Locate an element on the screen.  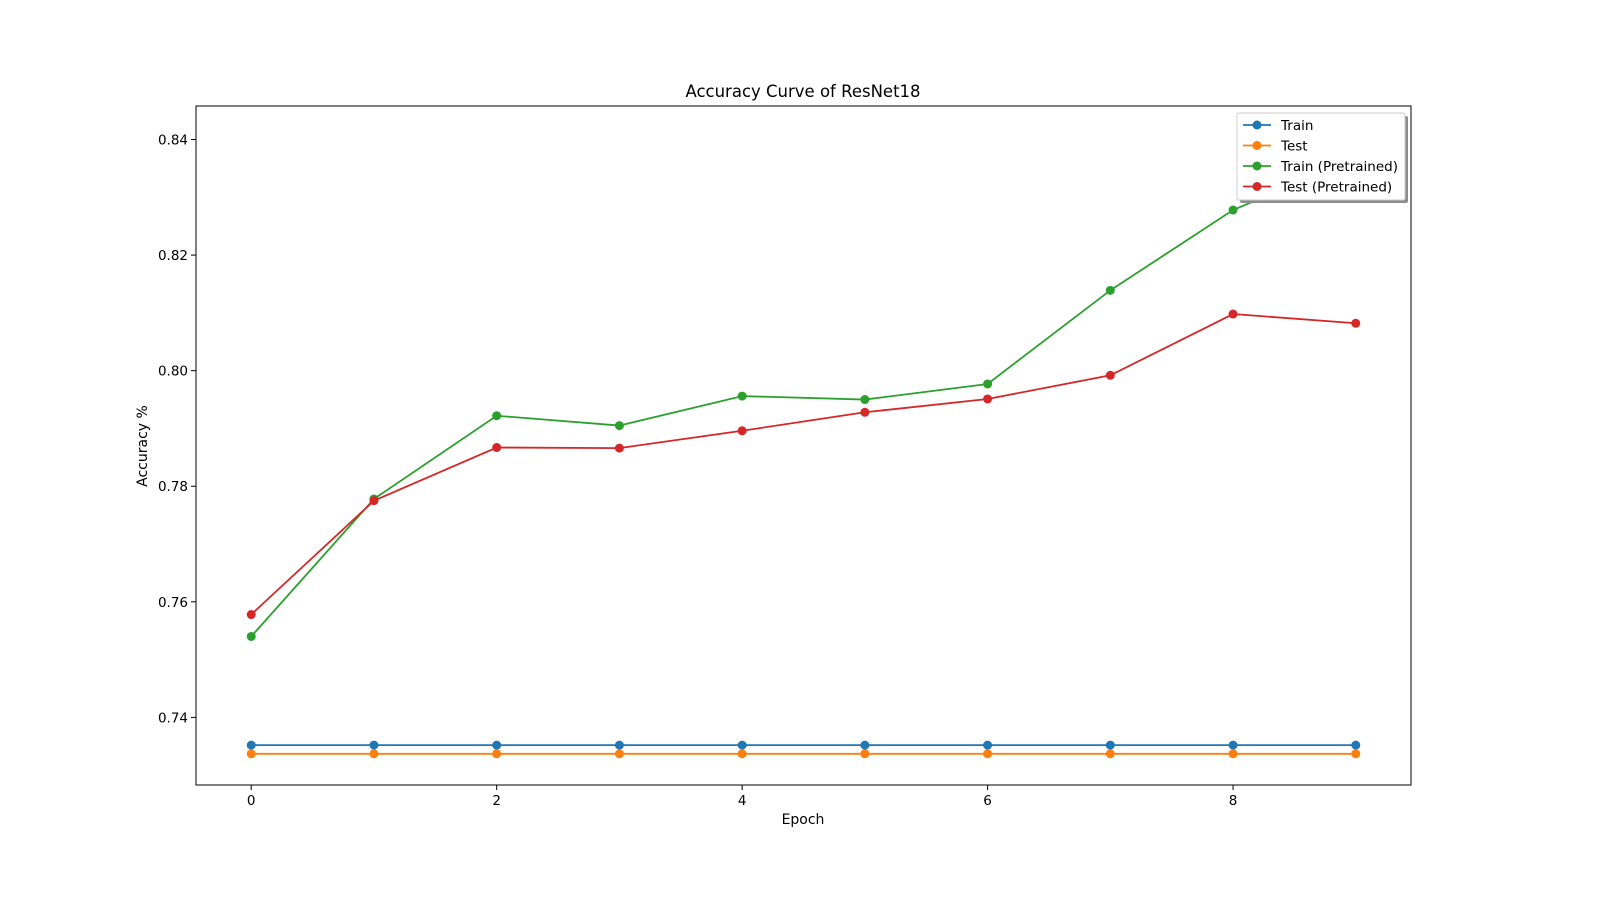
x-tick-label: 0 is located at coordinates (251, 801).